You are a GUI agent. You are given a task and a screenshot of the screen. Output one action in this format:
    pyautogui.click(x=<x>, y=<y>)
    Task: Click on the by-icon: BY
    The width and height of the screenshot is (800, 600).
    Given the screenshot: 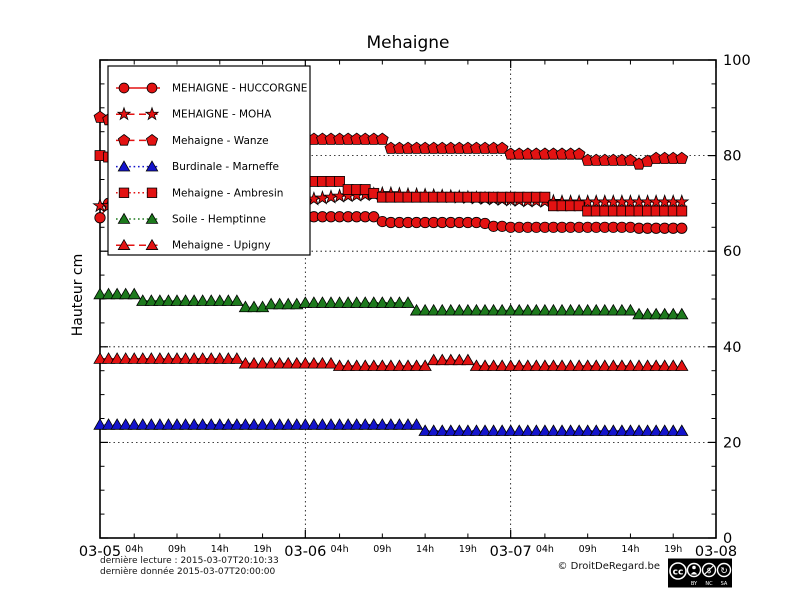 What is the action you would take?
    pyautogui.click(x=694, y=574)
    